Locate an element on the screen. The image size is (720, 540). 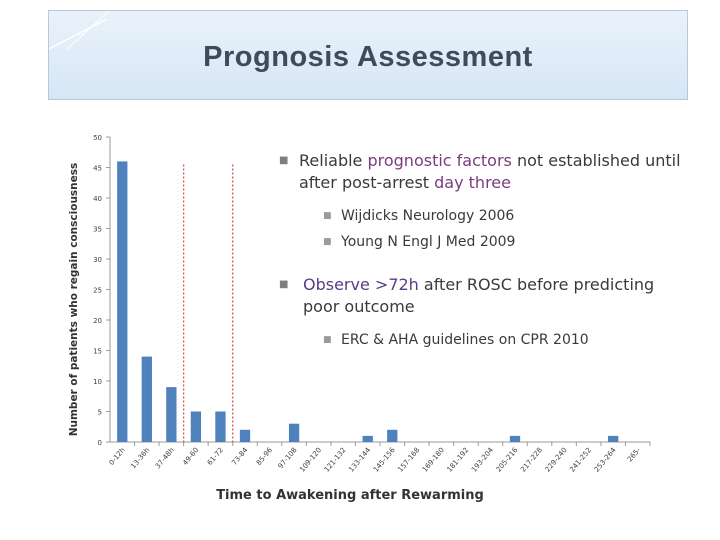
title-banner: Prognosis Assessment is located at coordinates (368, 55).